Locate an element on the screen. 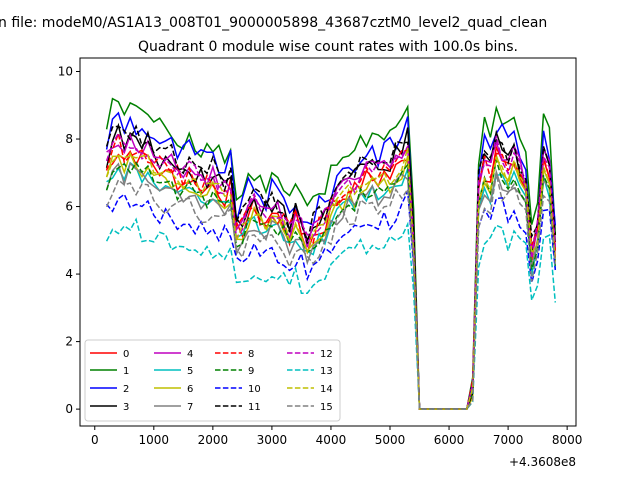 Image resolution: width=640 pixels, height=480 pixels. x-tick-label: 6000 is located at coordinates (449, 440).